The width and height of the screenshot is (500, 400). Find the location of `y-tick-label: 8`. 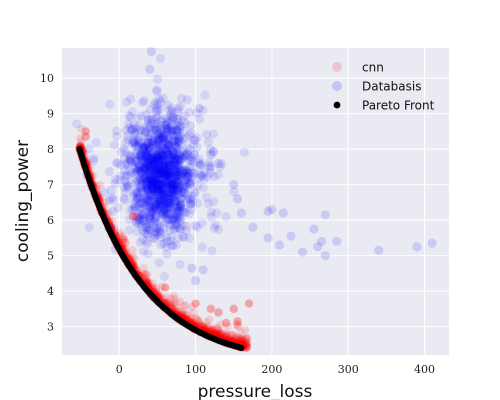

y-tick-label: 8 is located at coordinates (50, 149).